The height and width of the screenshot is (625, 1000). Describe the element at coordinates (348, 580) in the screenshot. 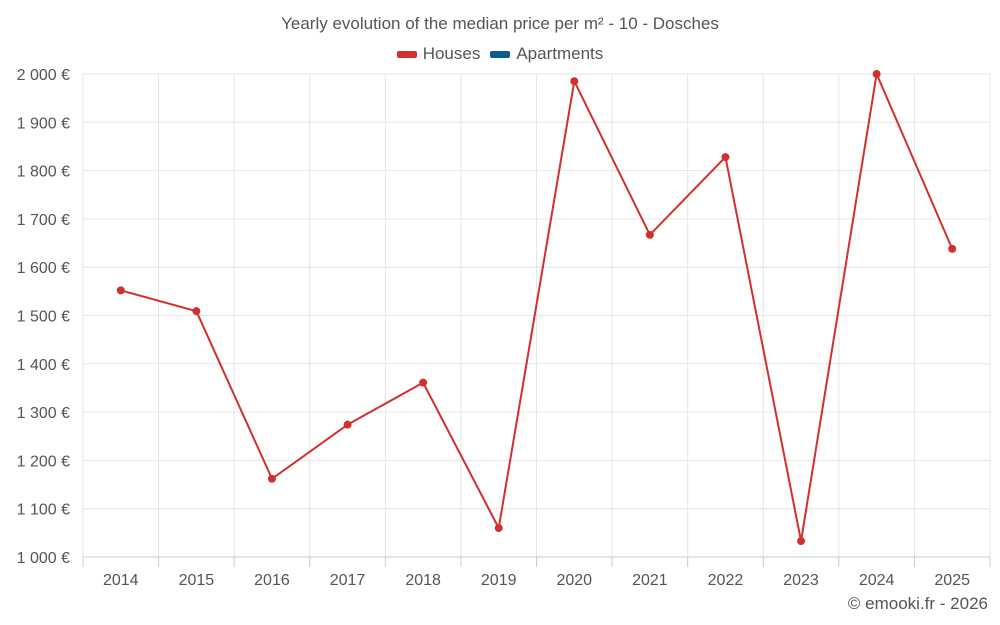

I see `x-tick-label: 2017` at that location.